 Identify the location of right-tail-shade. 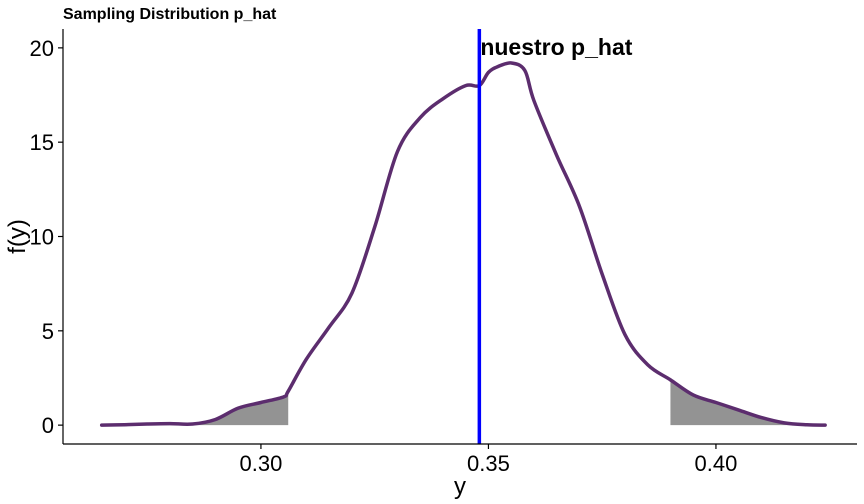
(748, 402).